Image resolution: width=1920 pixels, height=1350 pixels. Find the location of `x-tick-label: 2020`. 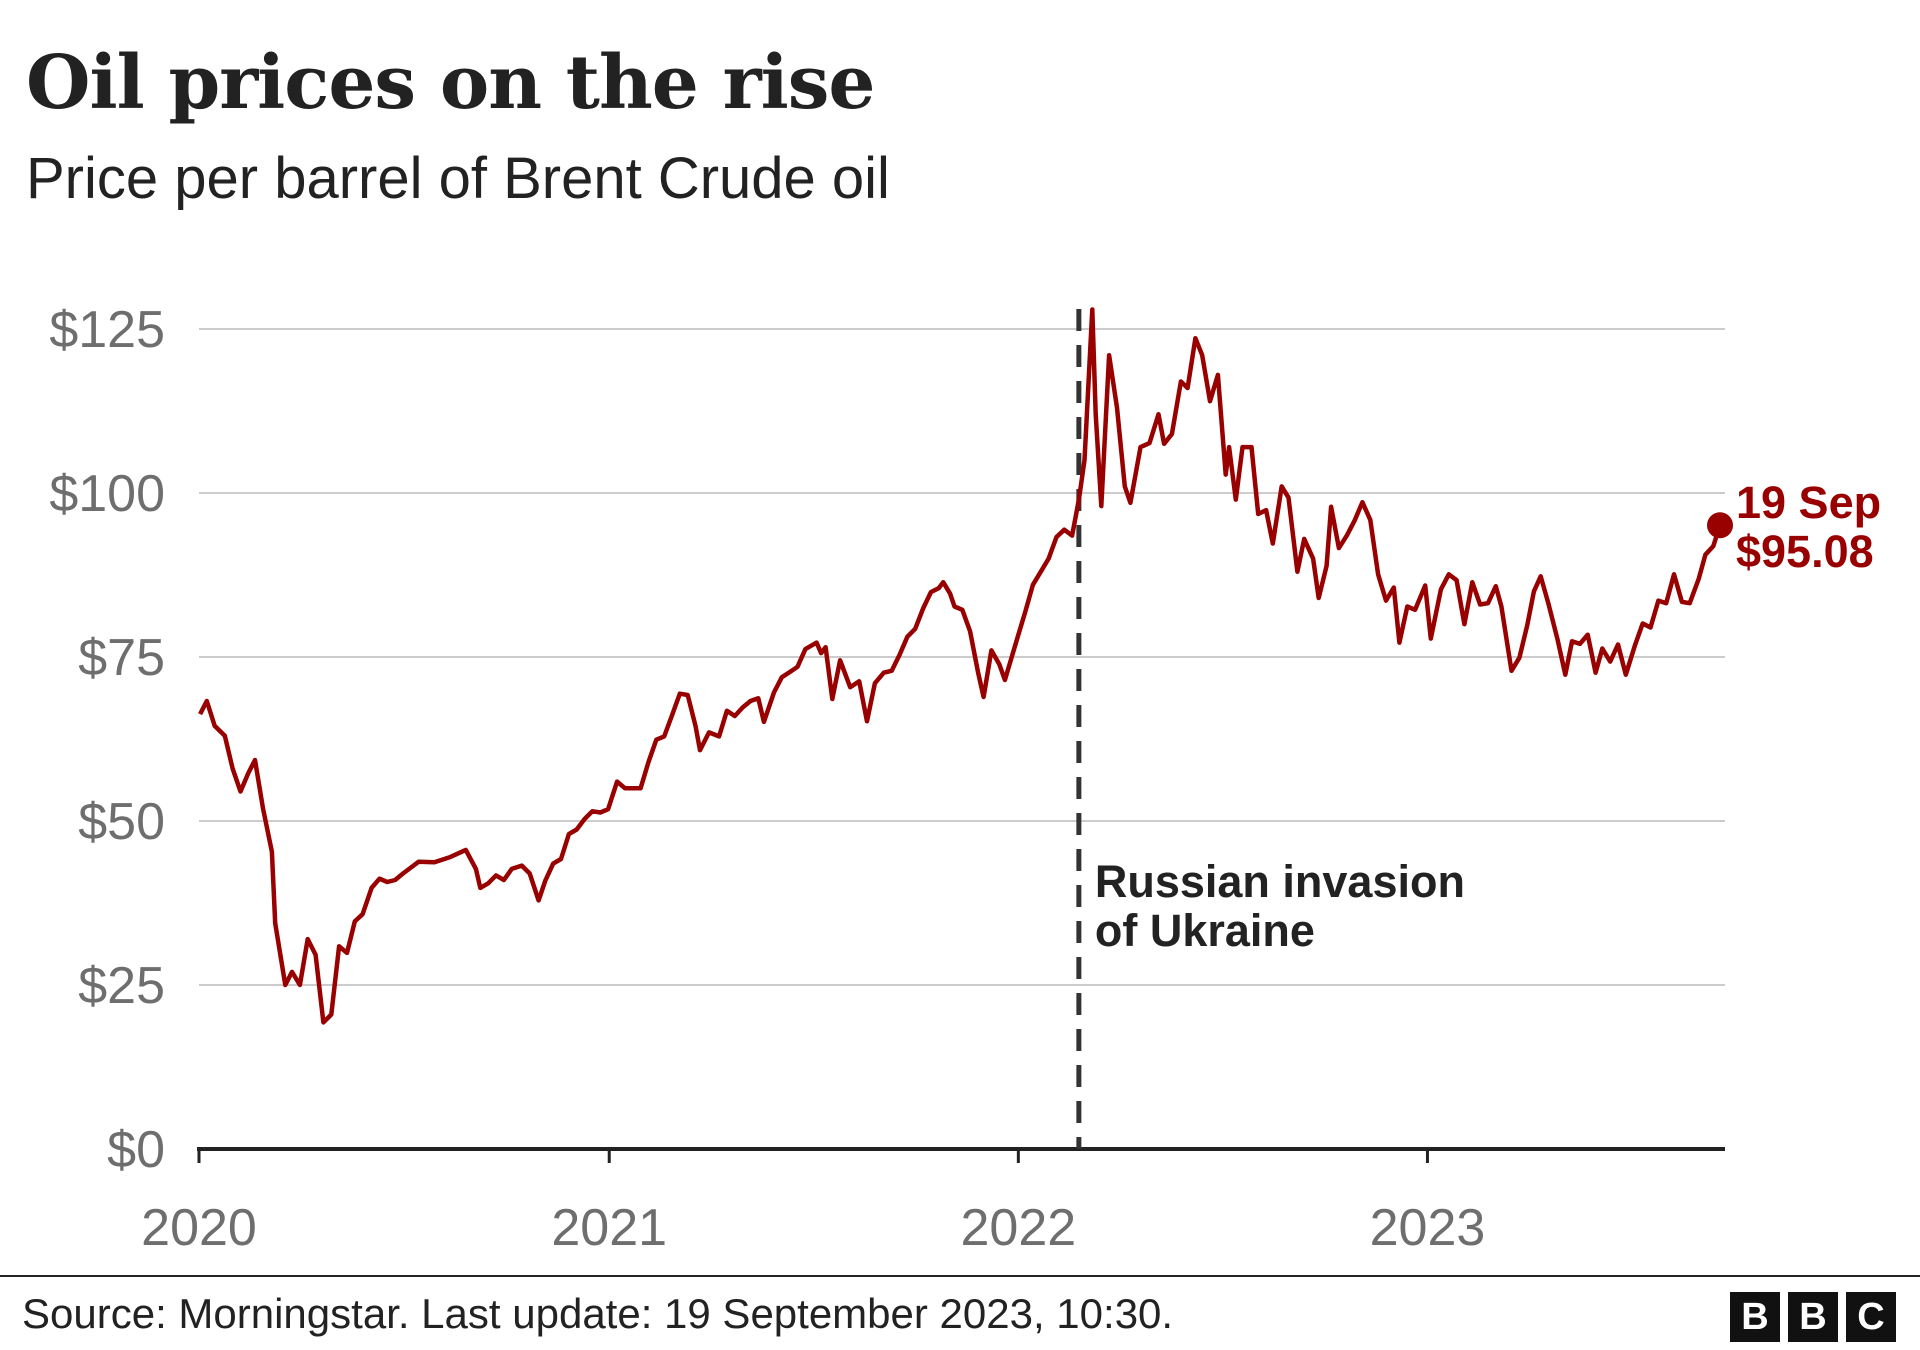

x-tick-label: 2020 is located at coordinates (199, 1228).